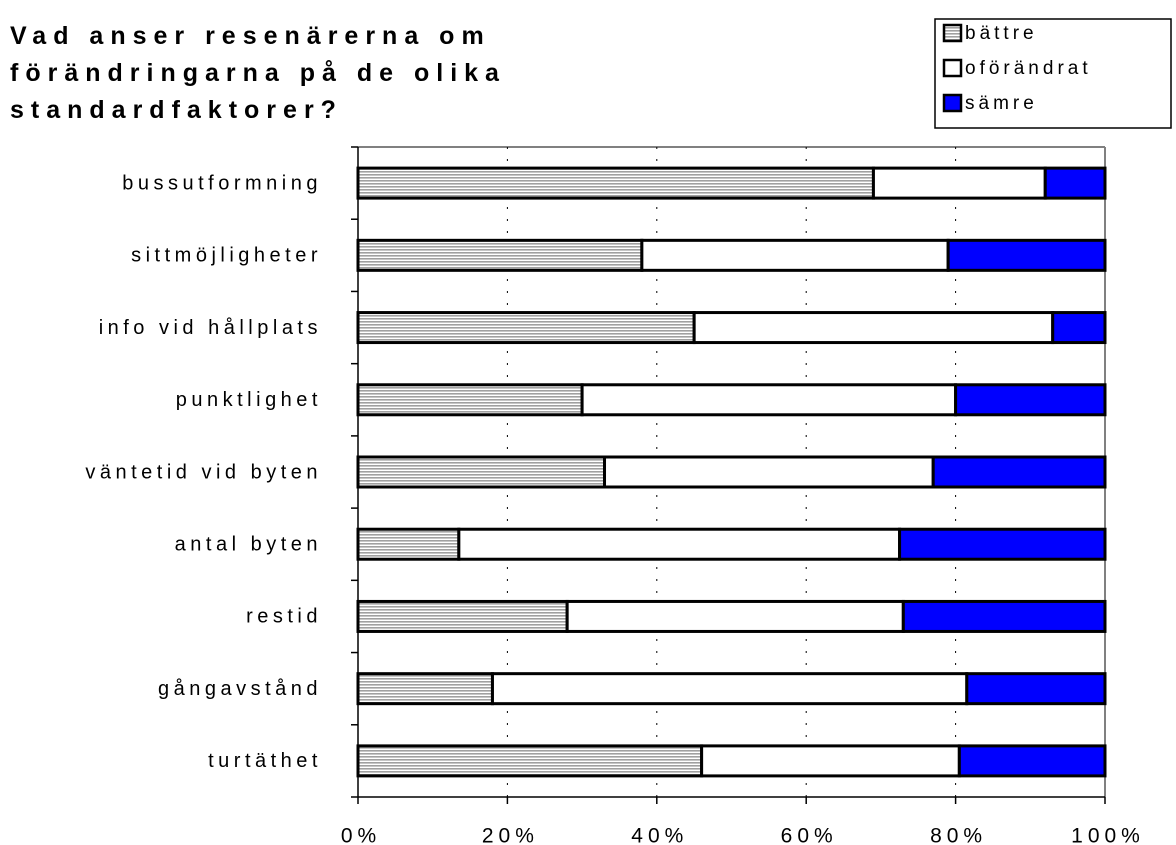  What do you see at coordinates (265, 761) in the screenshot?
I see `y-tick-label: turtäthet` at bounding box center [265, 761].